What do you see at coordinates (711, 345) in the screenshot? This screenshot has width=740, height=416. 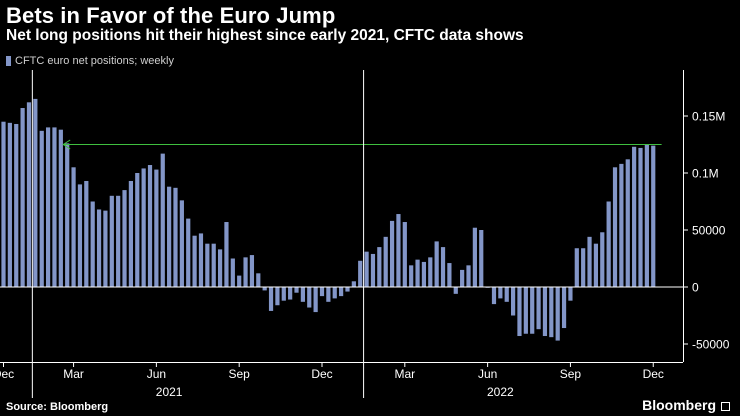 I see `y-tick-label: -50000` at bounding box center [711, 345].